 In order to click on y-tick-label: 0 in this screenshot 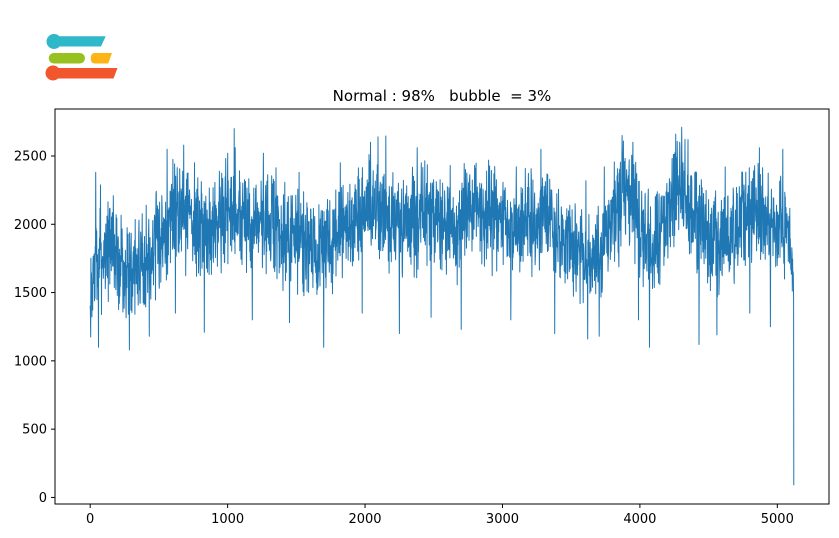, I will do `click(43, 498)`.